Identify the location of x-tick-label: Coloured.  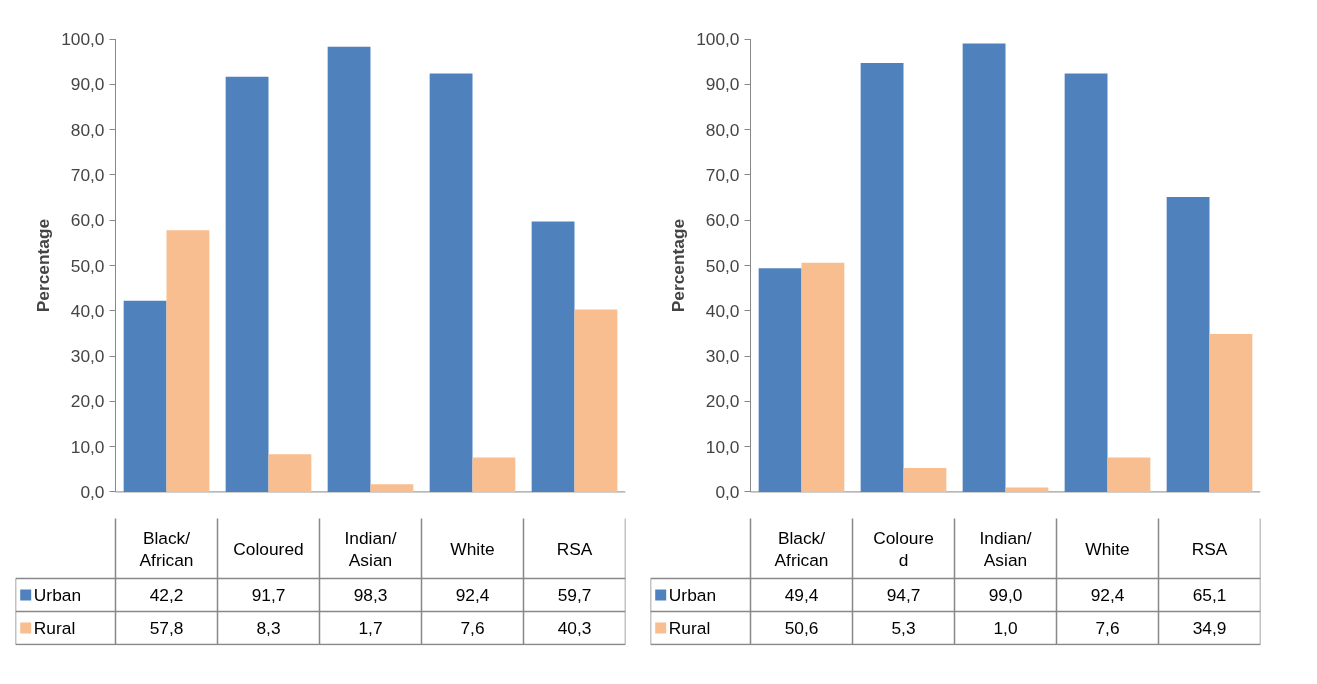
(268, 548).